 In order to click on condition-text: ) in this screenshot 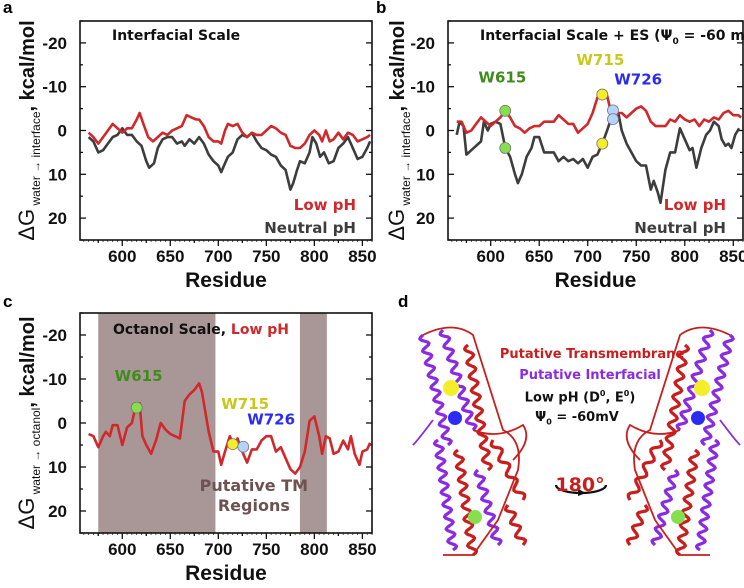, I will do `click(632, 398)`.